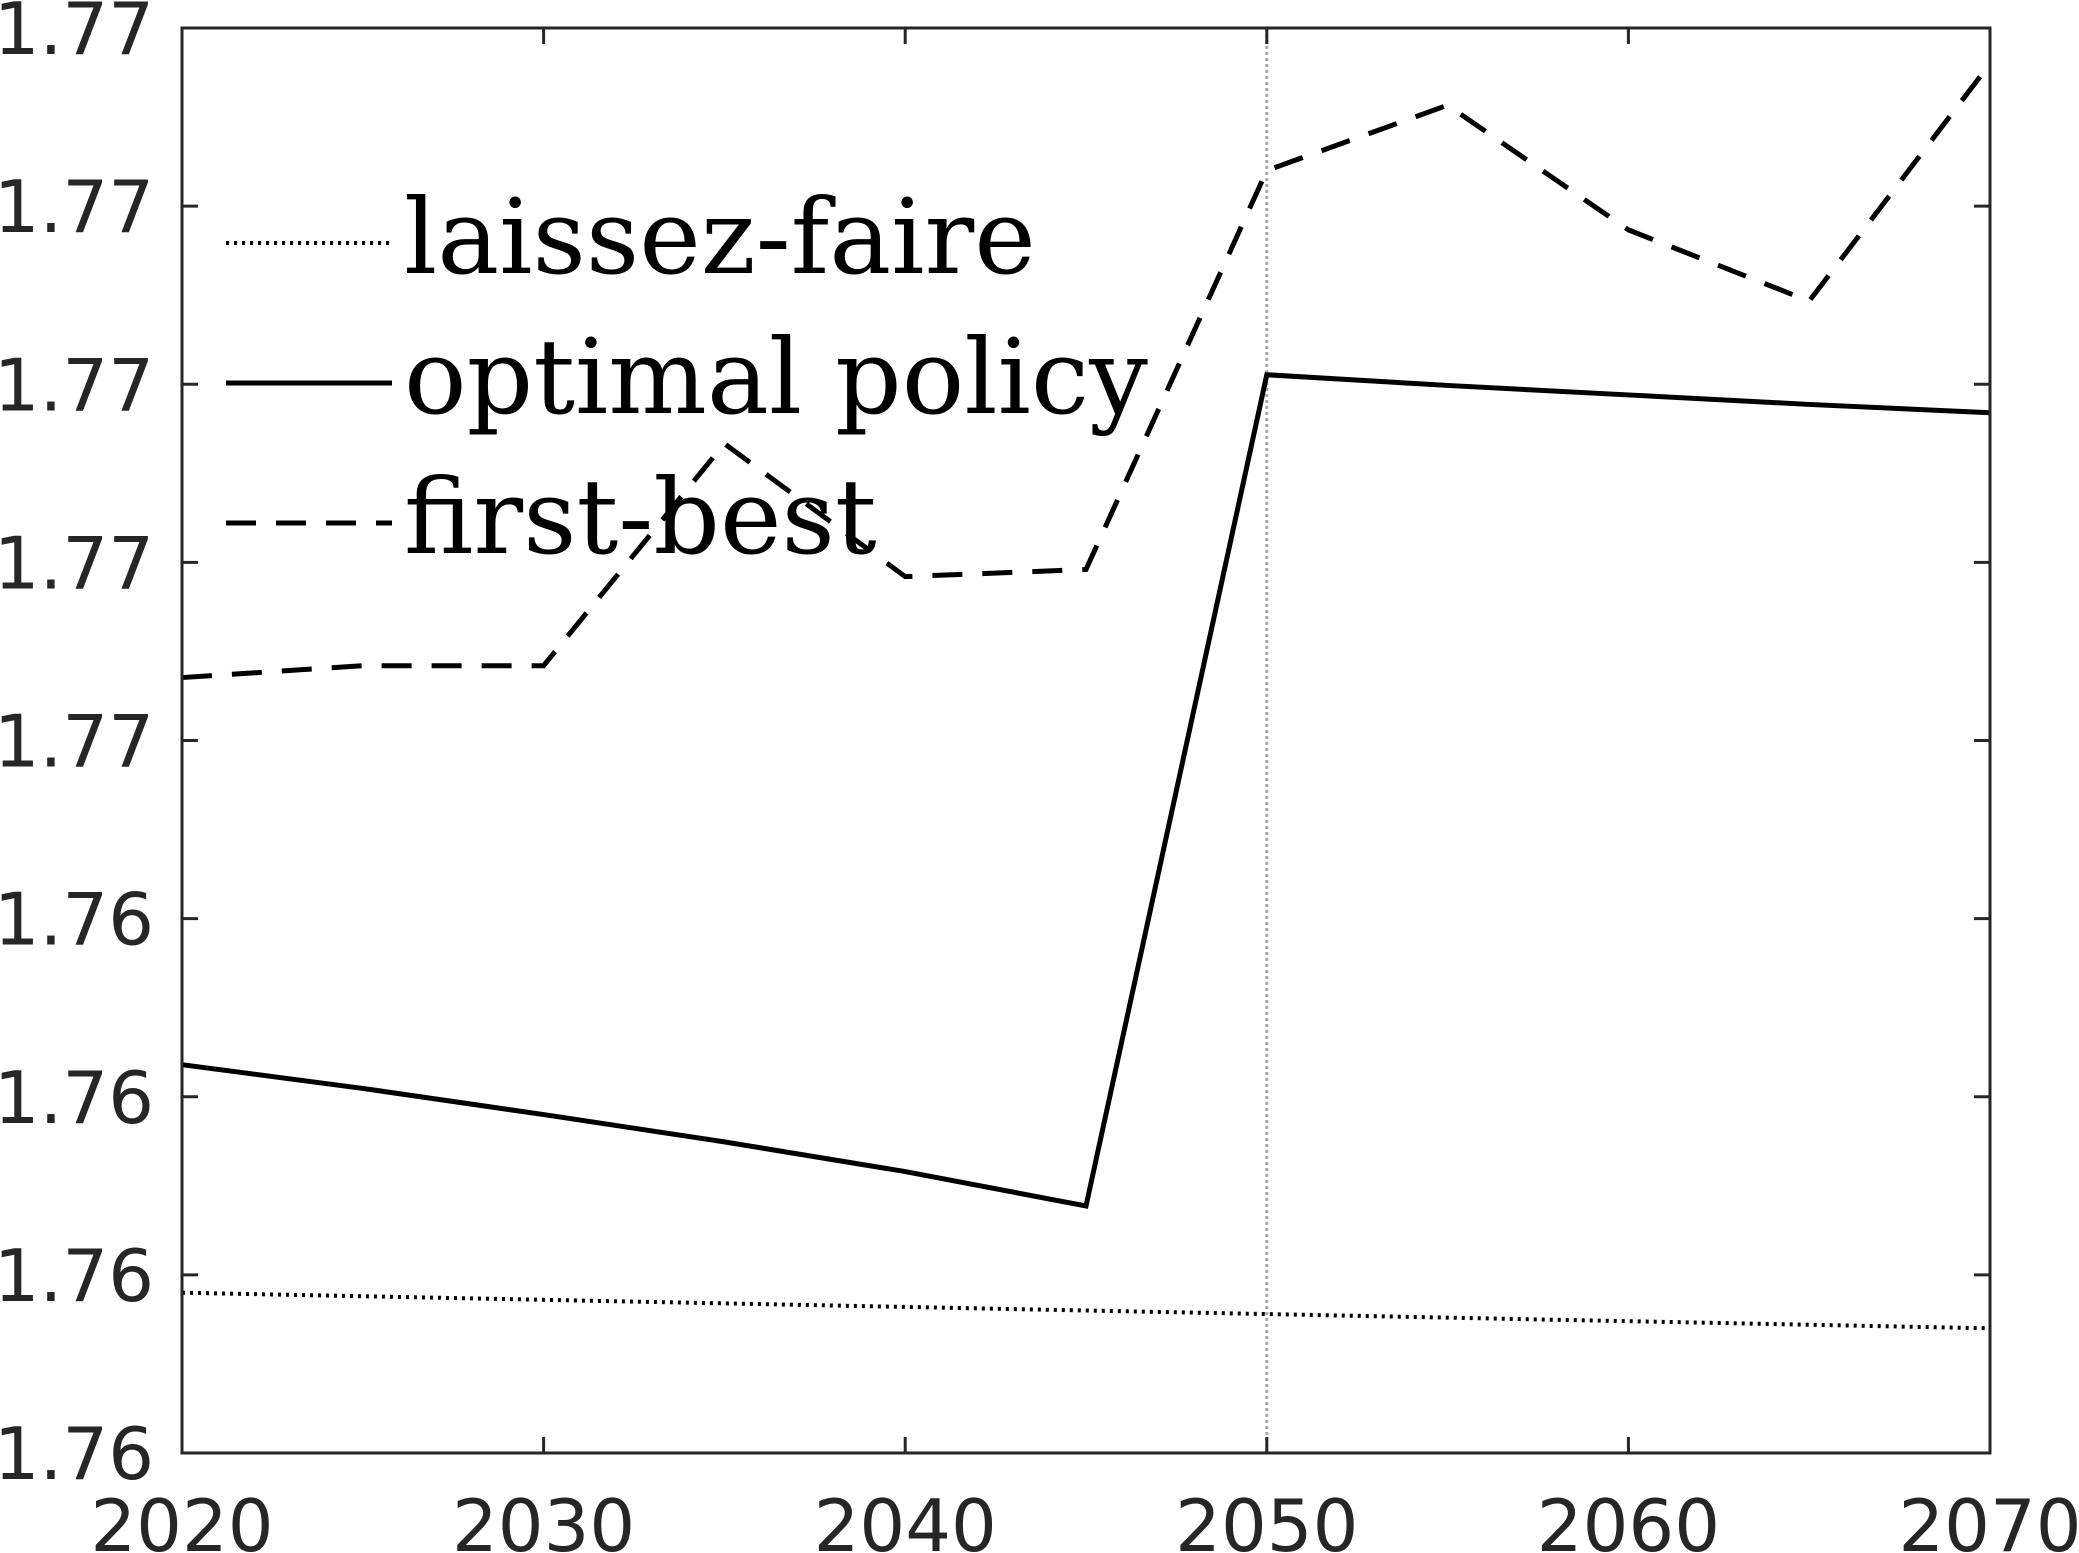  Describe the element at coordinates (905, 1518) in the screenshot. I see `x-tick-label: 2040` at that location.